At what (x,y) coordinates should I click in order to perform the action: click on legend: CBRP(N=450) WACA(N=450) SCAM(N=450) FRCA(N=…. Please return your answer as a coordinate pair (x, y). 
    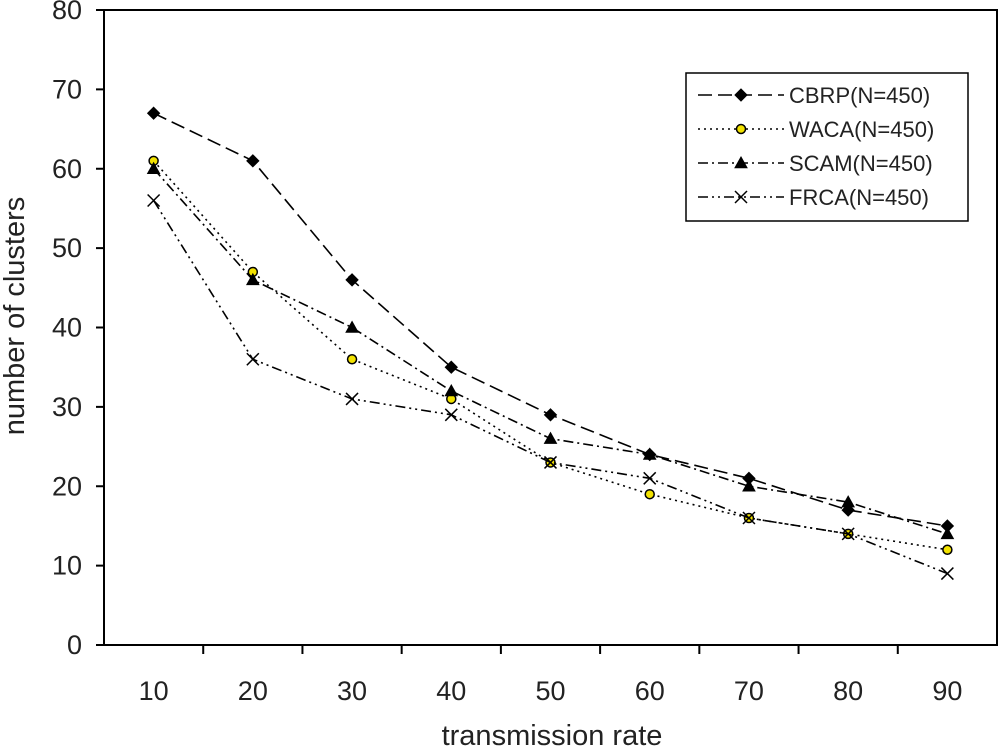
    Looking at the image, I should click on (827, 147).